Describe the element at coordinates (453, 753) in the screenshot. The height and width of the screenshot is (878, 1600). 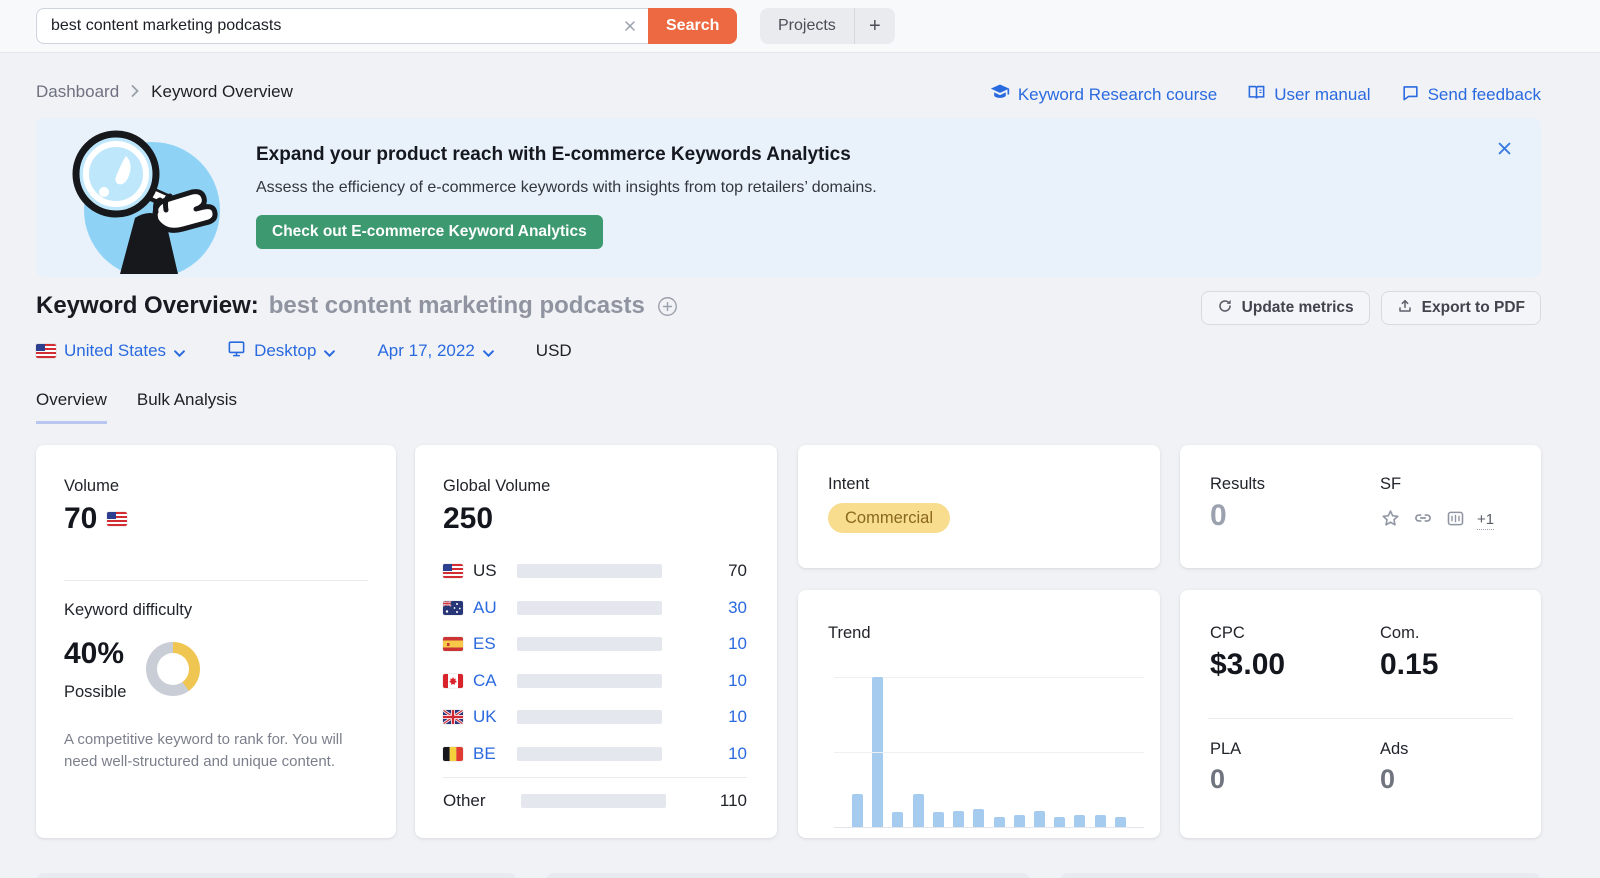
I see `flag-be-icon` at that location.